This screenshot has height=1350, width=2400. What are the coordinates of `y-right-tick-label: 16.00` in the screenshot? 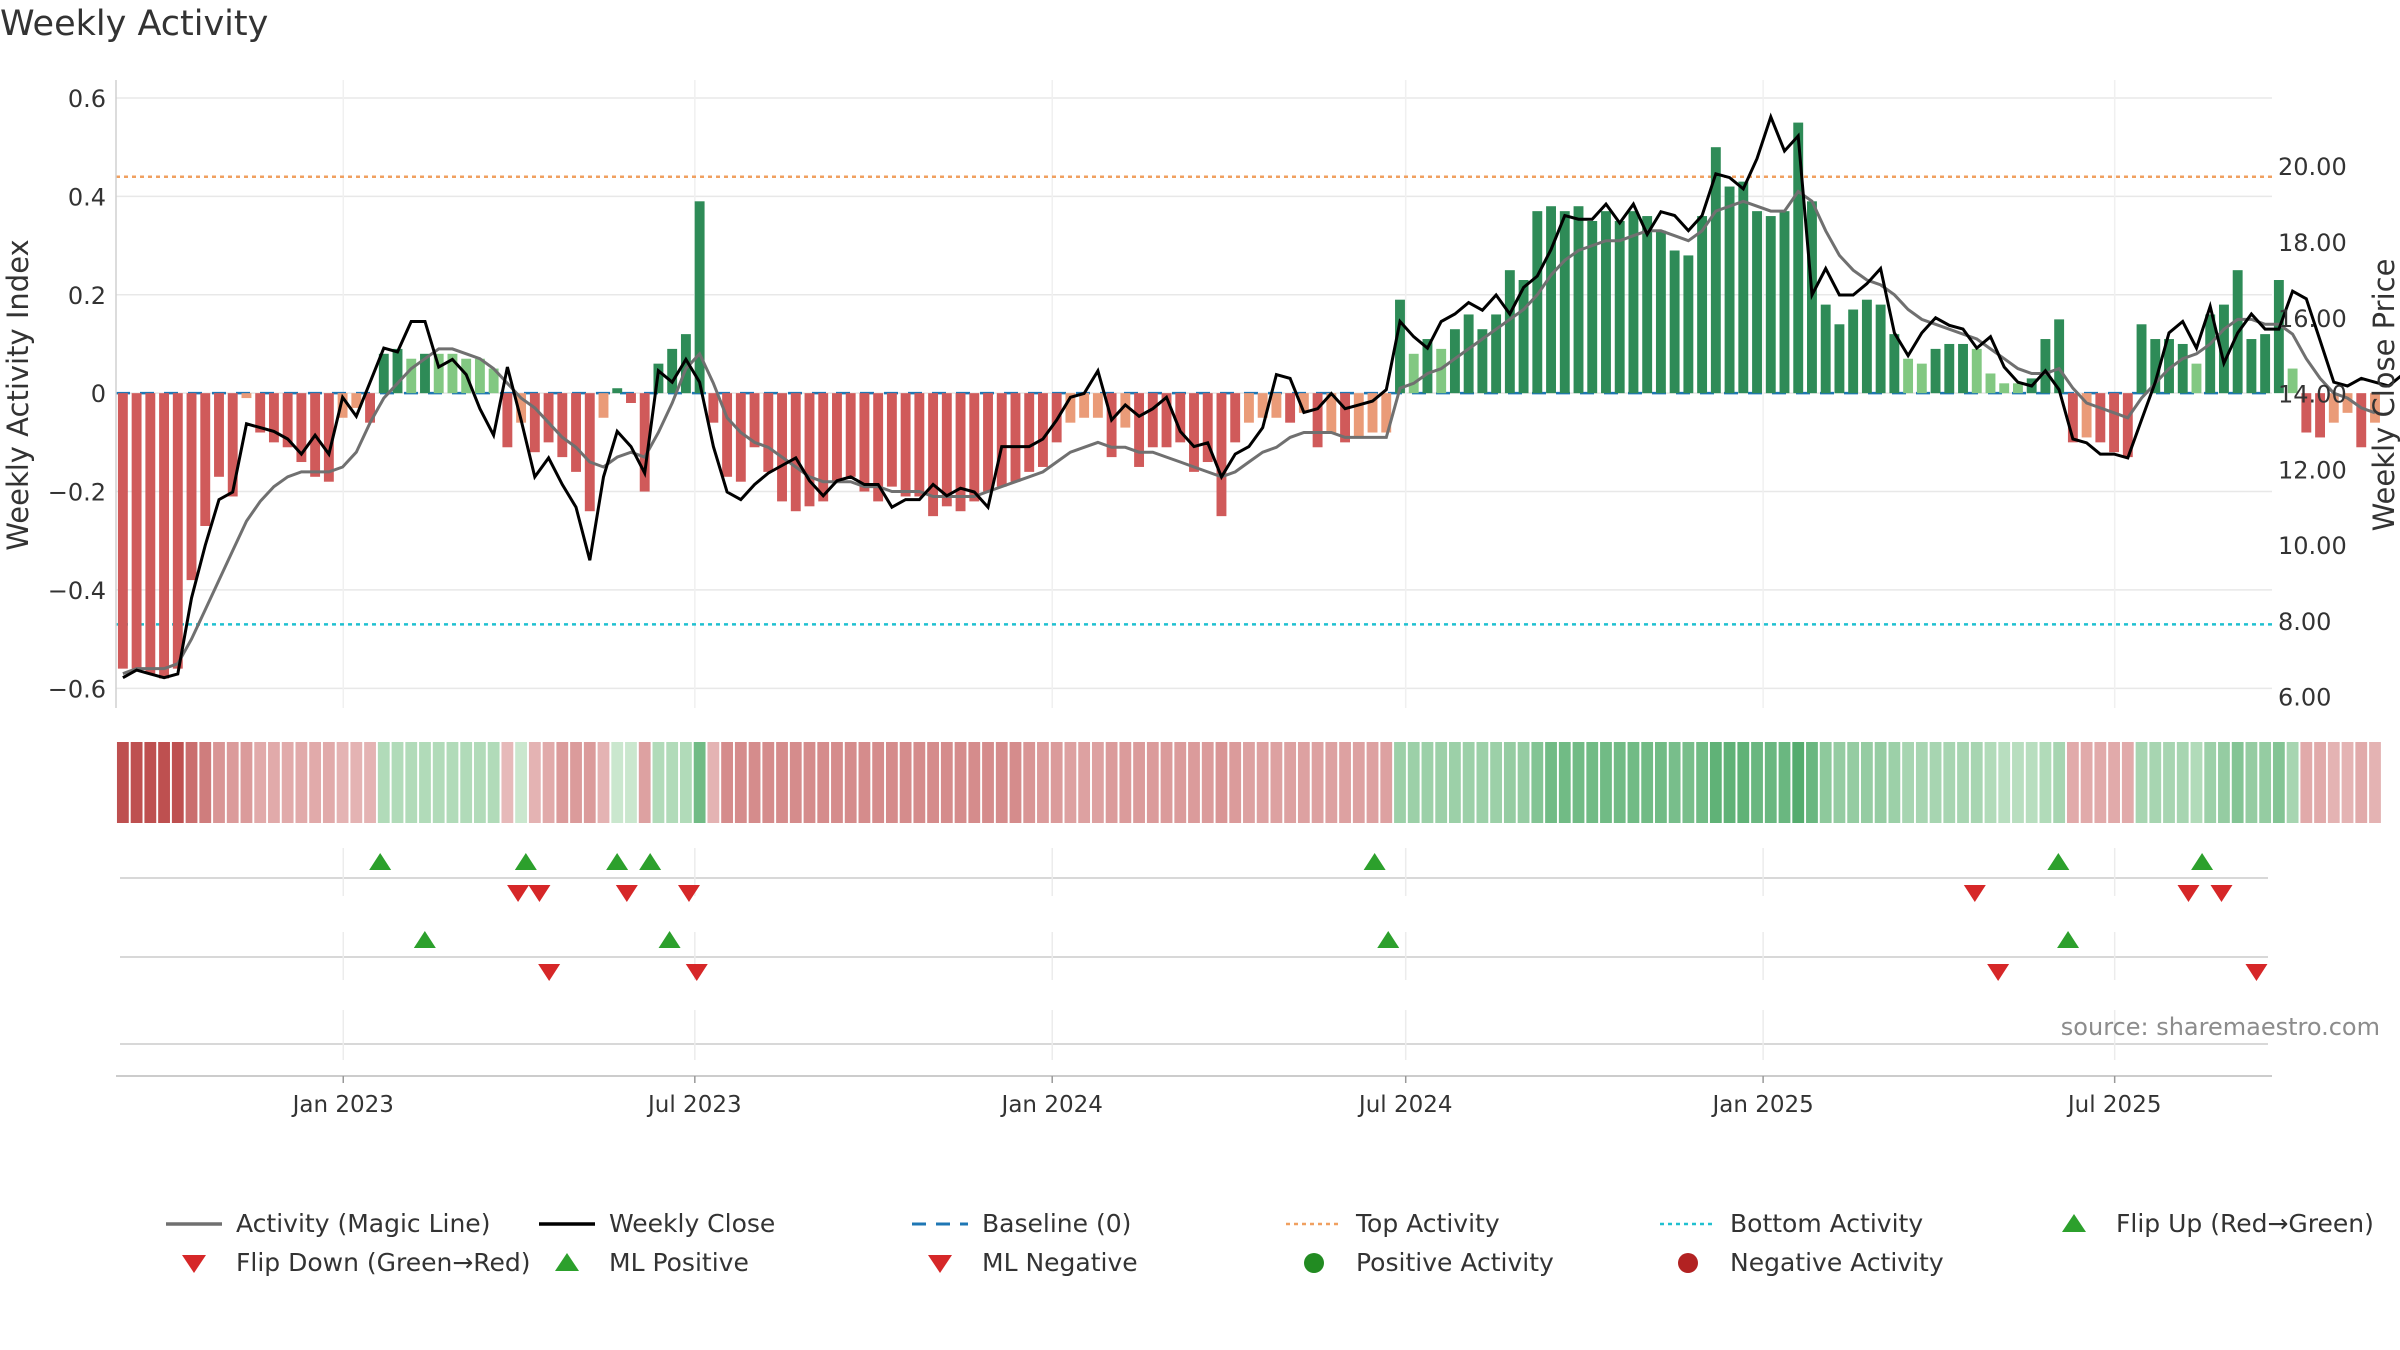 It's located at (2312, 319).